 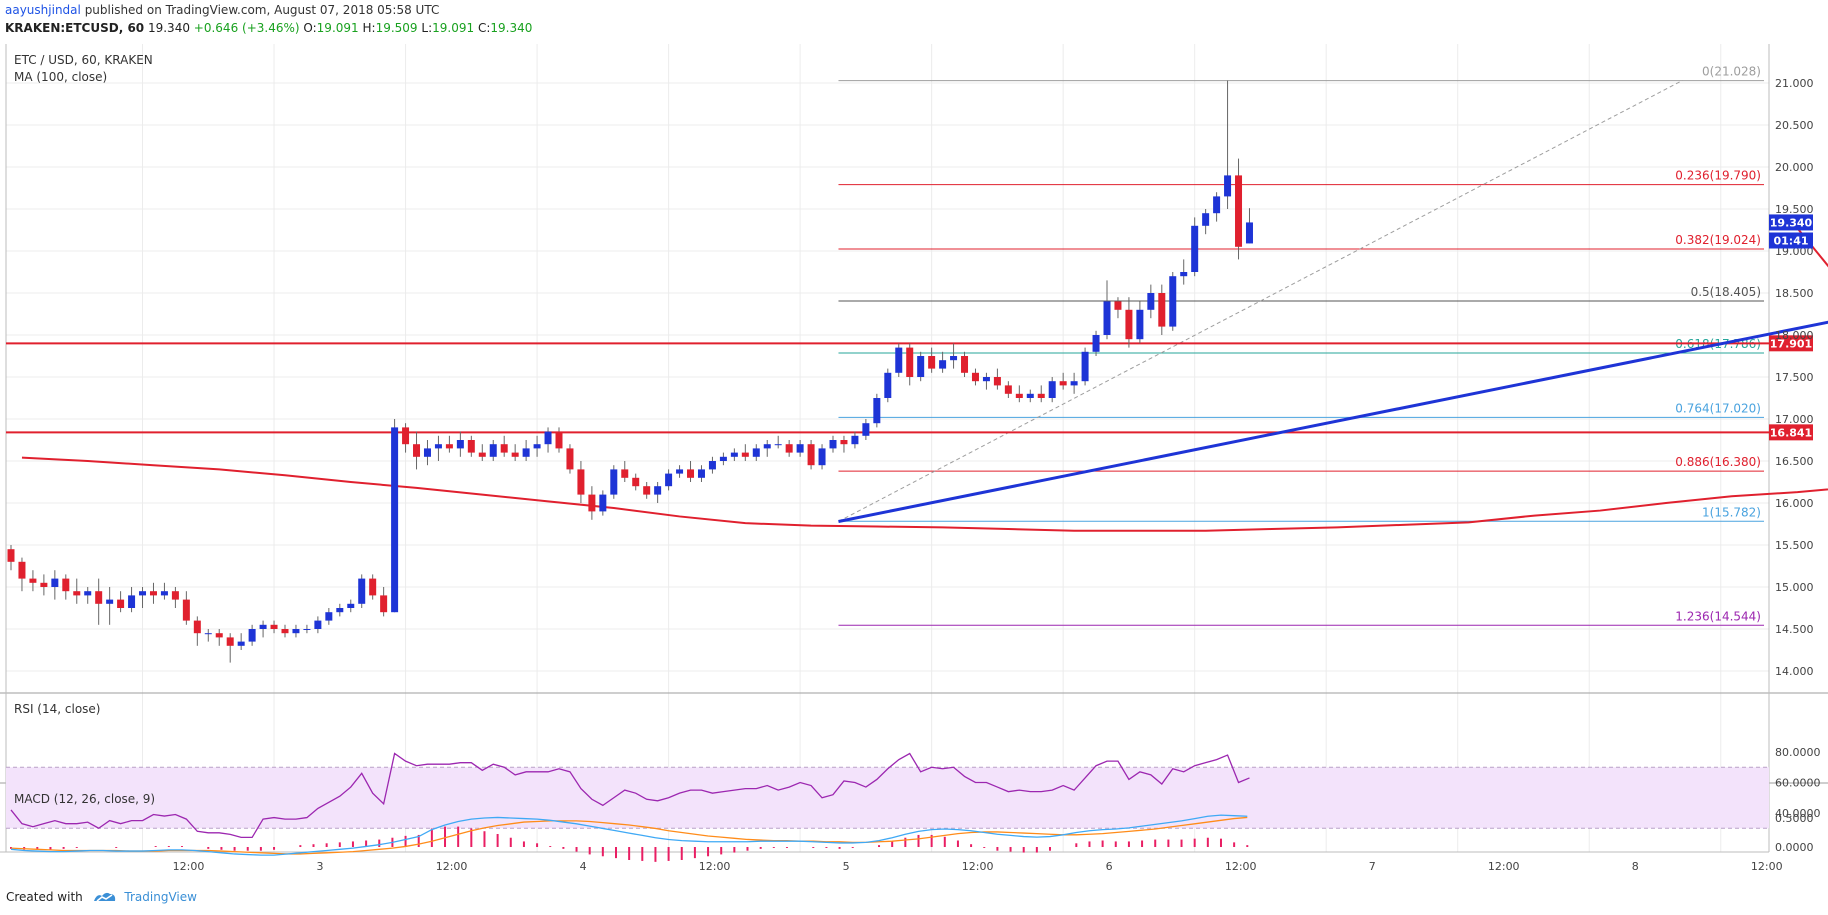 I want to click on rsi-axis-tick-label: 60.0000, so click(x=1798, y=783).